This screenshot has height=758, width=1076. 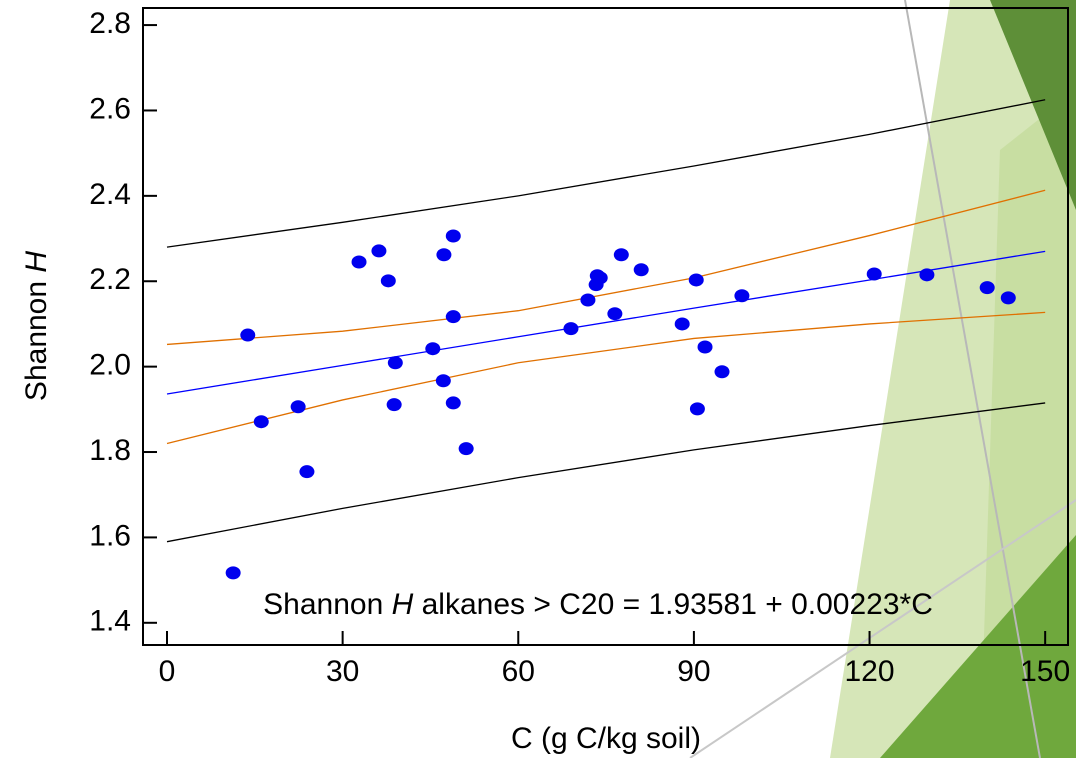 I want to click on equation-part: H, so click(x=403, y=604).